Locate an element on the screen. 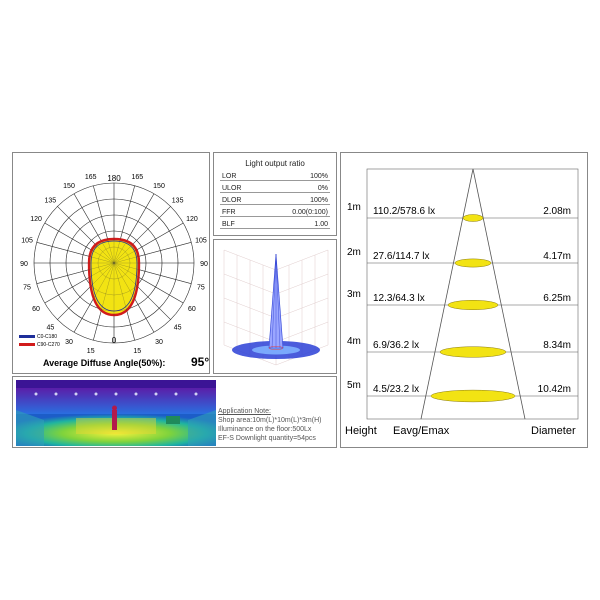 The image size is (600, 600). cone-height: 5m is located at coordinates (354, 385).